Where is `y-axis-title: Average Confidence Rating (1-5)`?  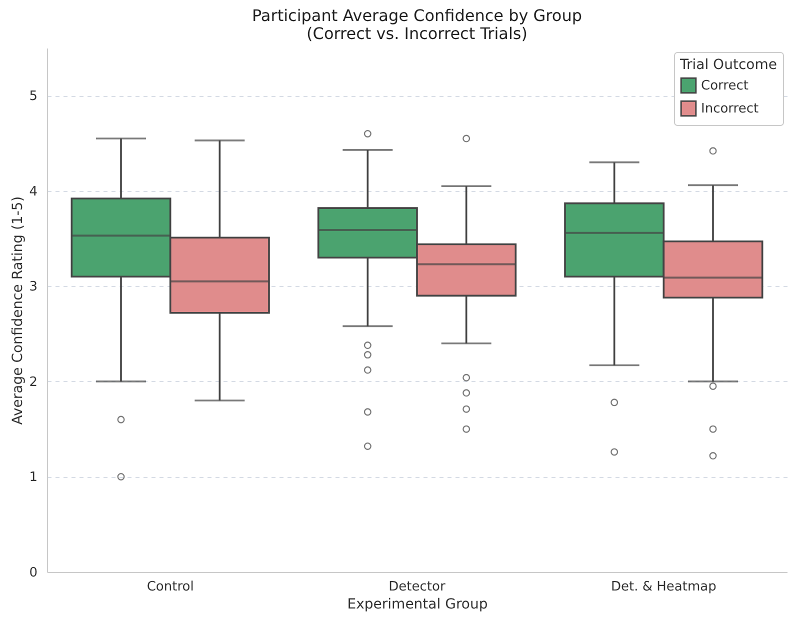
y-axis-title: Average Confidence Rating (1-5) is located at coordinates (18, 310).